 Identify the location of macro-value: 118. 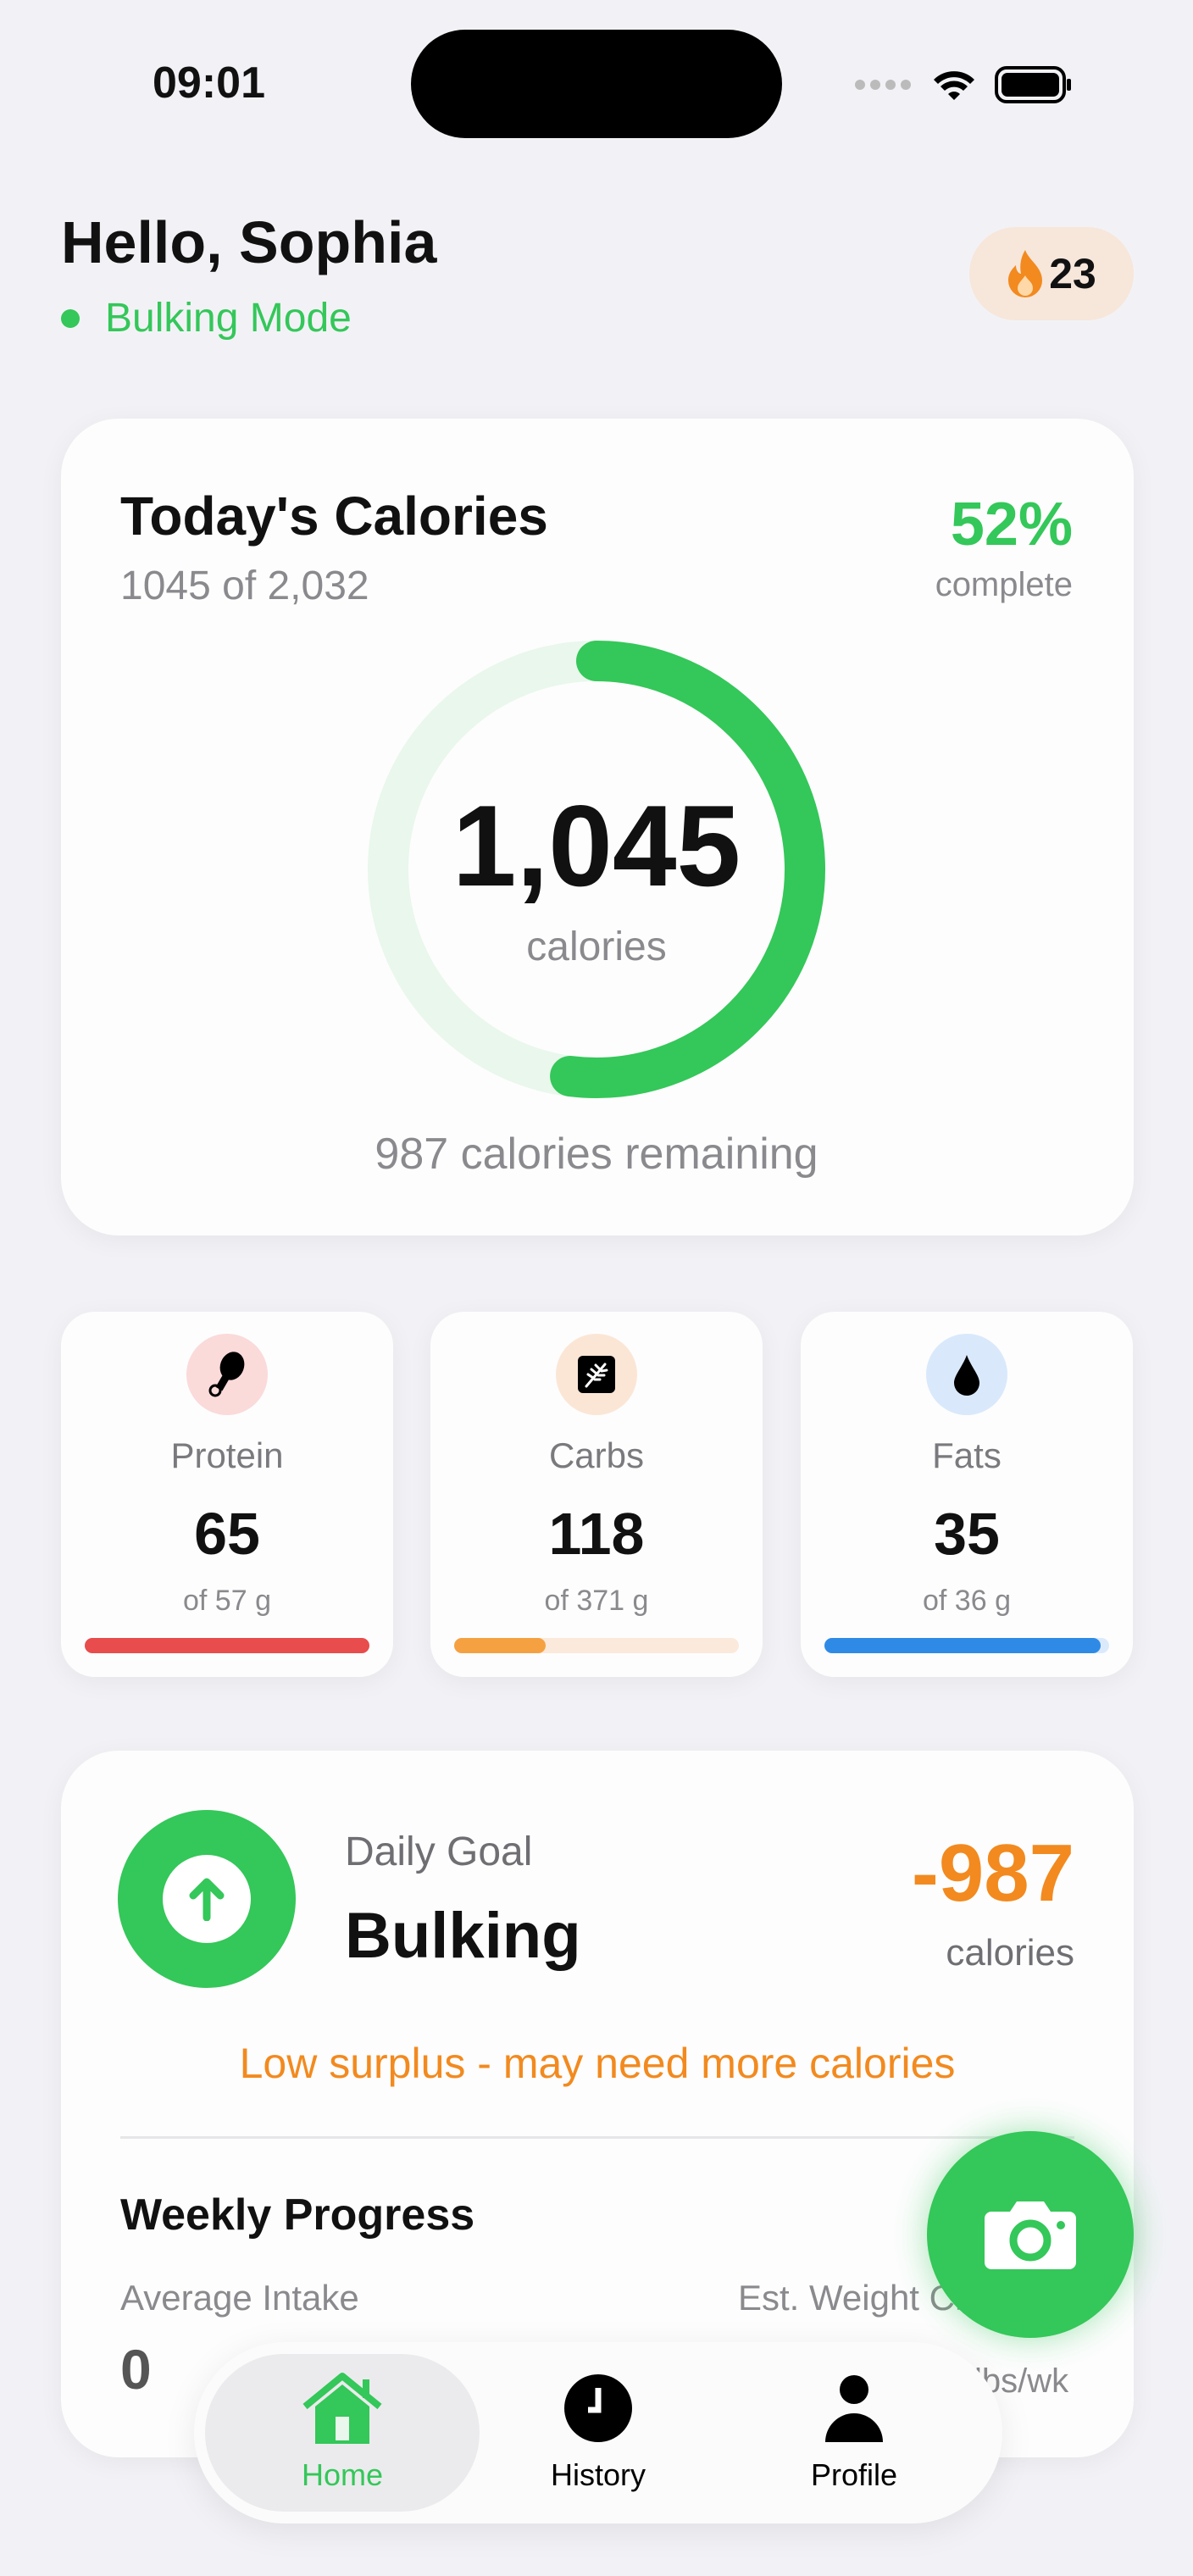
(596, 1534).